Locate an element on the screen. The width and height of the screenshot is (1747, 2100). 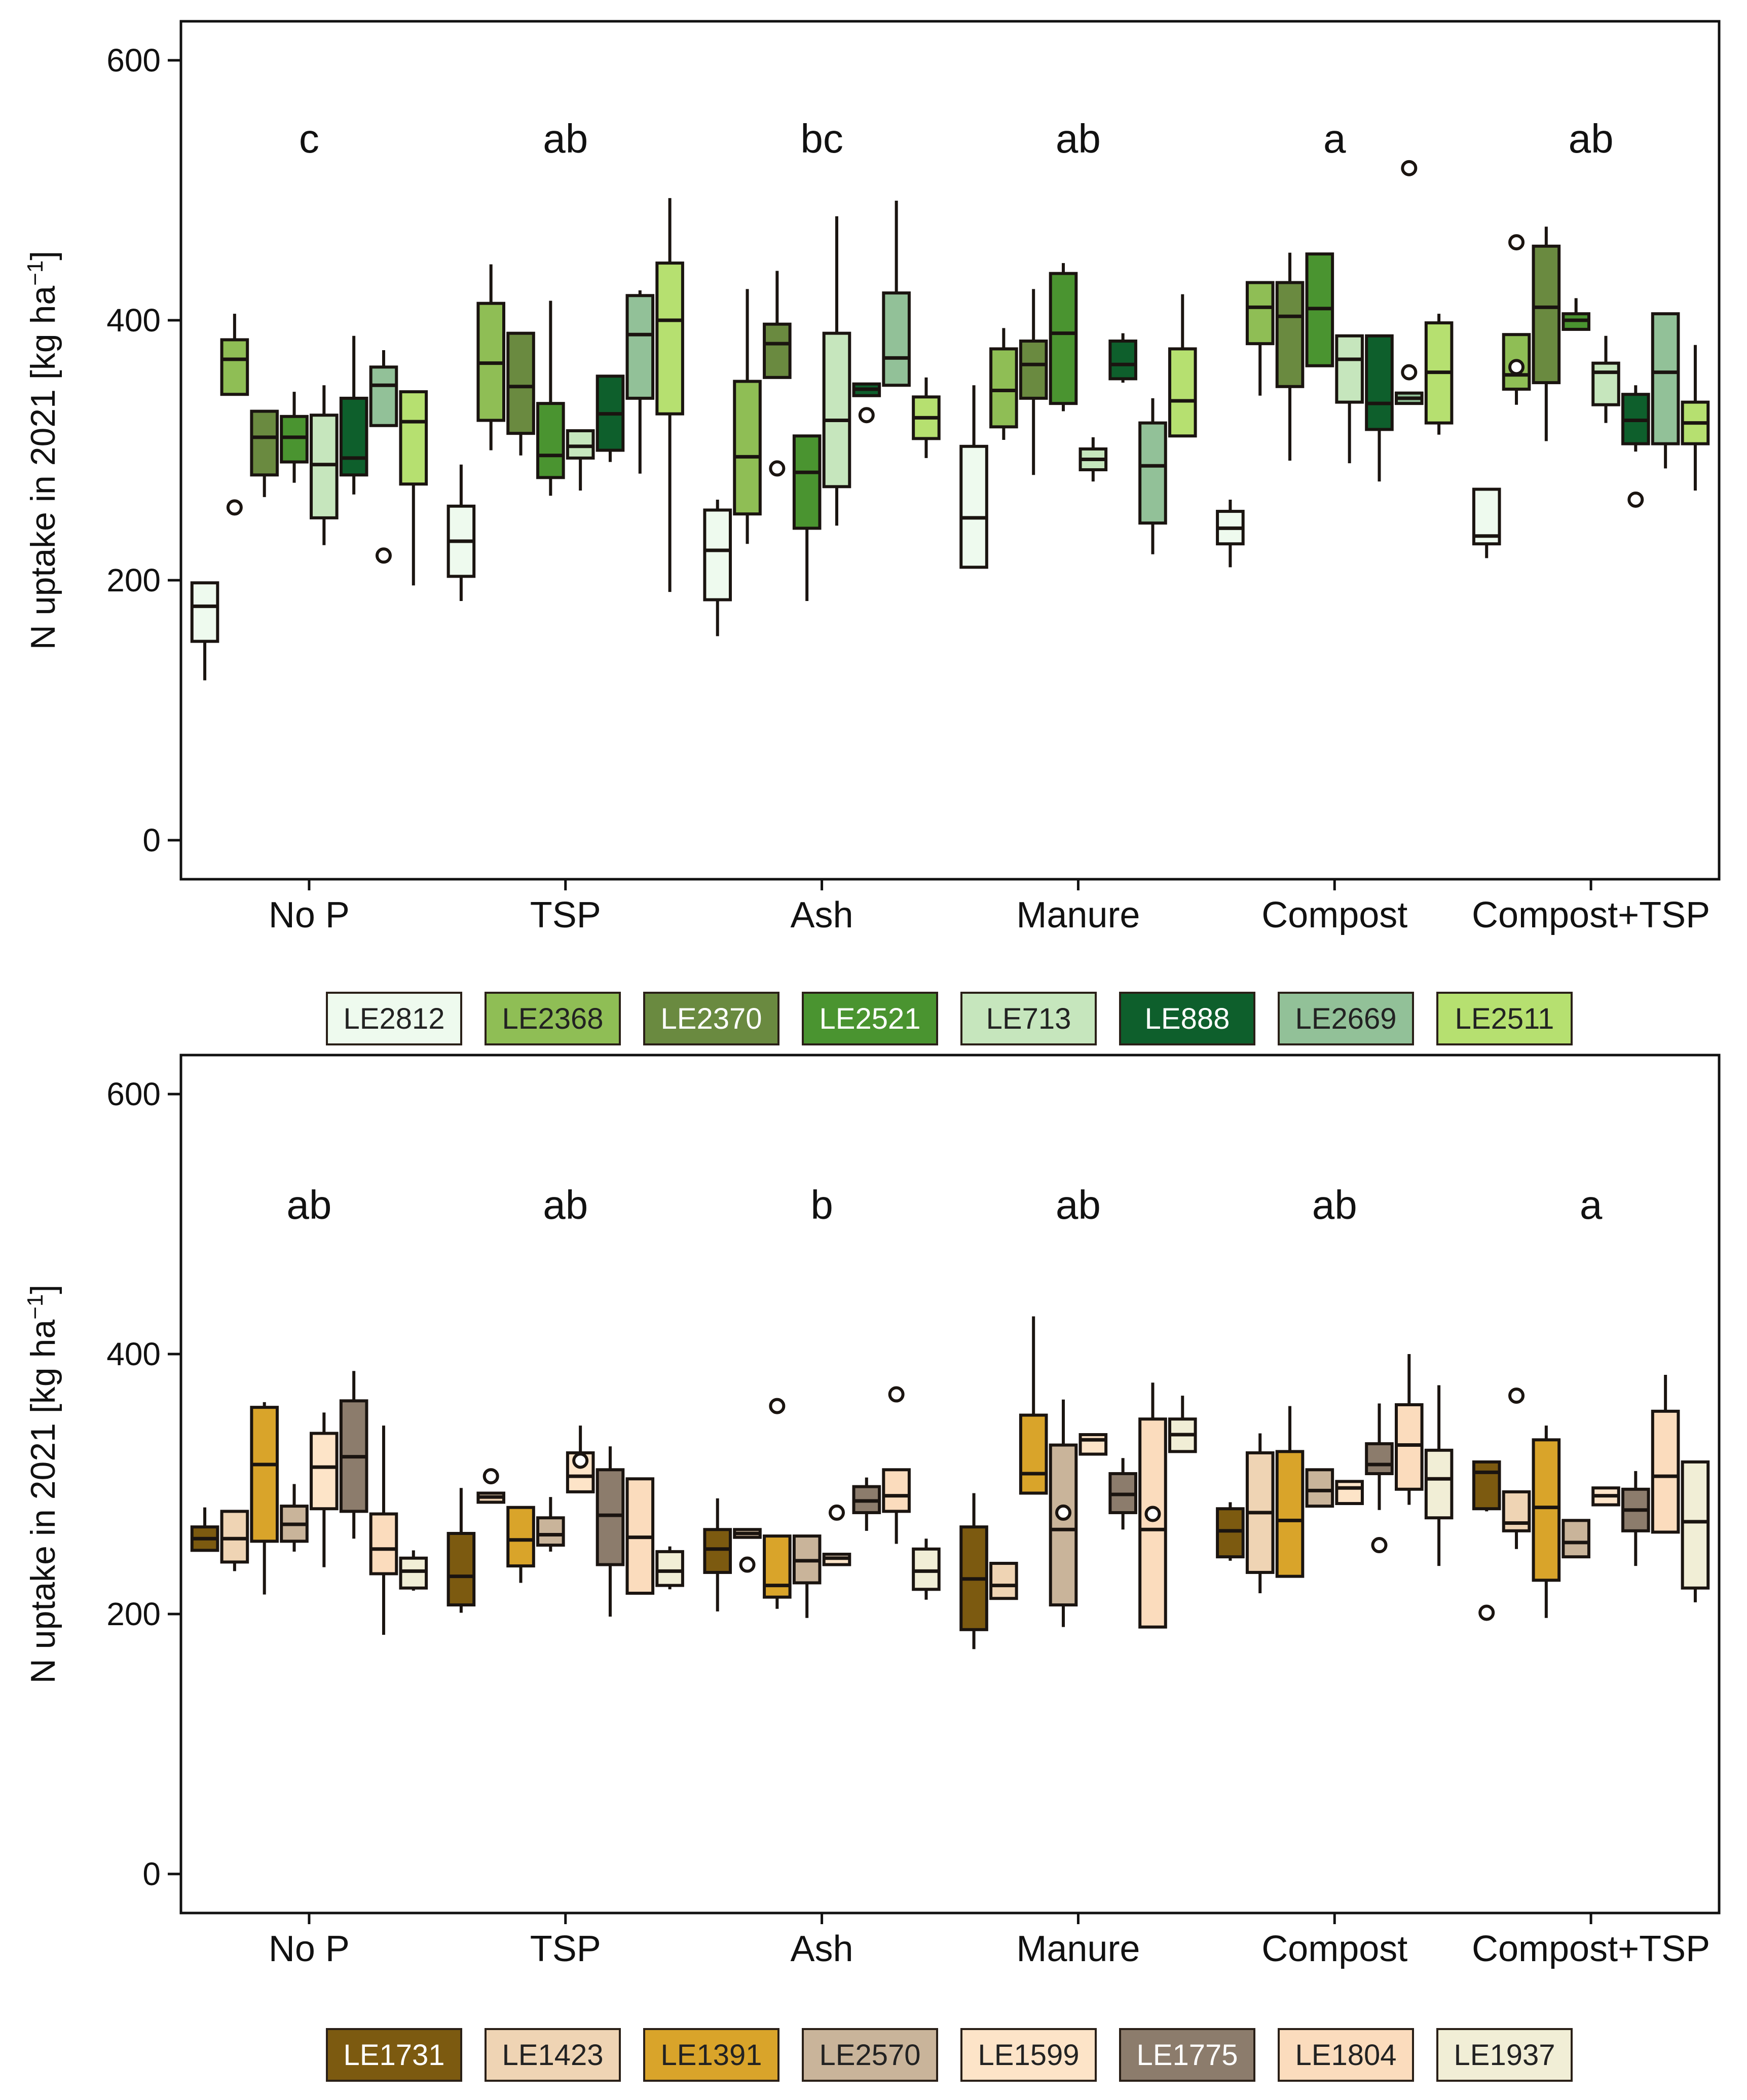
legend-item-LE2812: LE2812 is located at coordinates (394, 1019).